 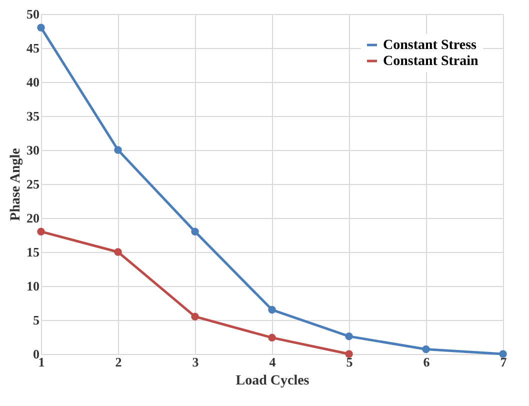 I want to click on y-tick-label: 15, so click(x=33, y=252).